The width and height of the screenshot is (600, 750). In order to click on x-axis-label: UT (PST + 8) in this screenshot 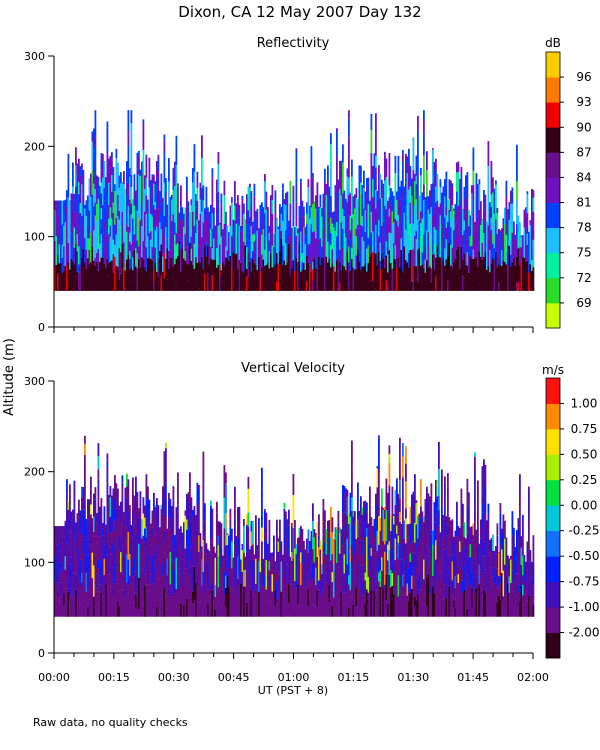, I will do `click(293, 690)`.